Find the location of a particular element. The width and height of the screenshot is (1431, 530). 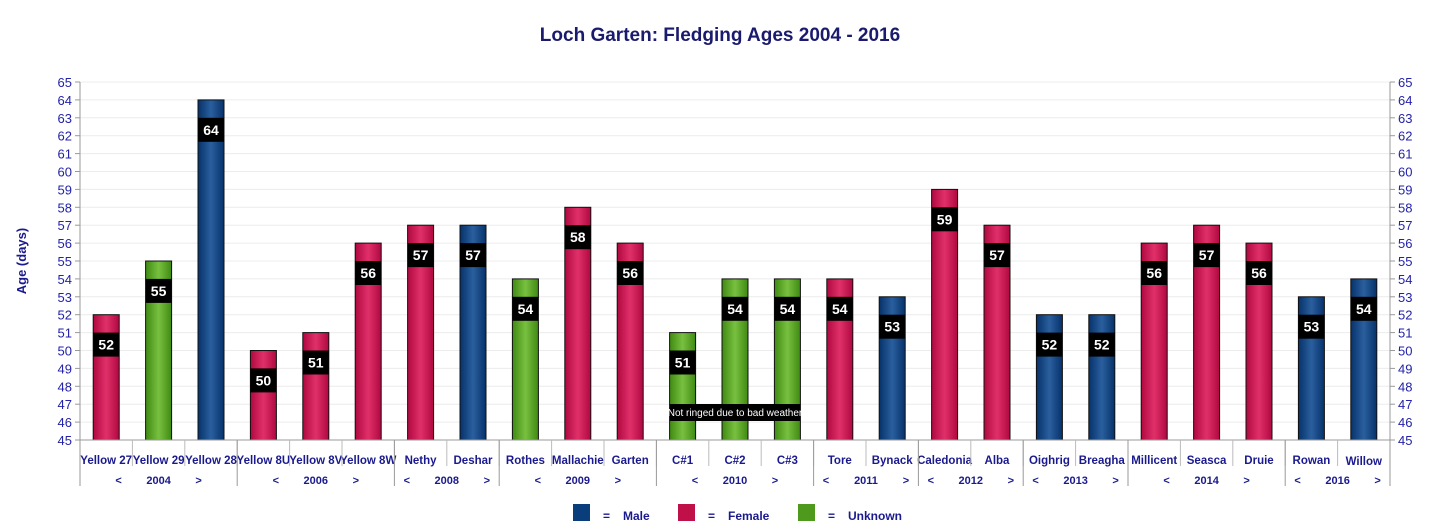

group-year-label: 2008 is located at coordinates (447, 481).